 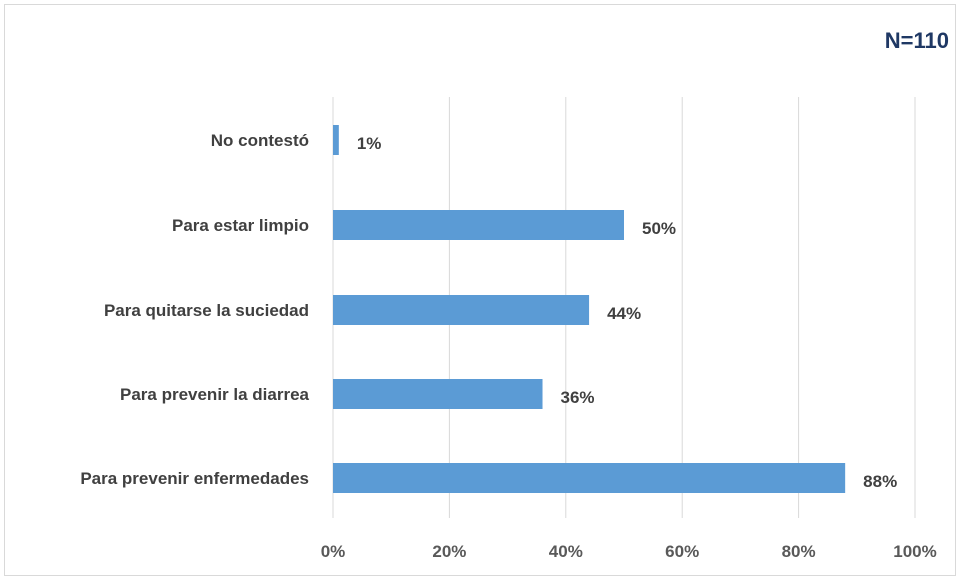 What do you see at coordinates (215, 394) in the screenshot?
I see `category-label: Para prevenir la diarrea` at bounding box center [215, 394].